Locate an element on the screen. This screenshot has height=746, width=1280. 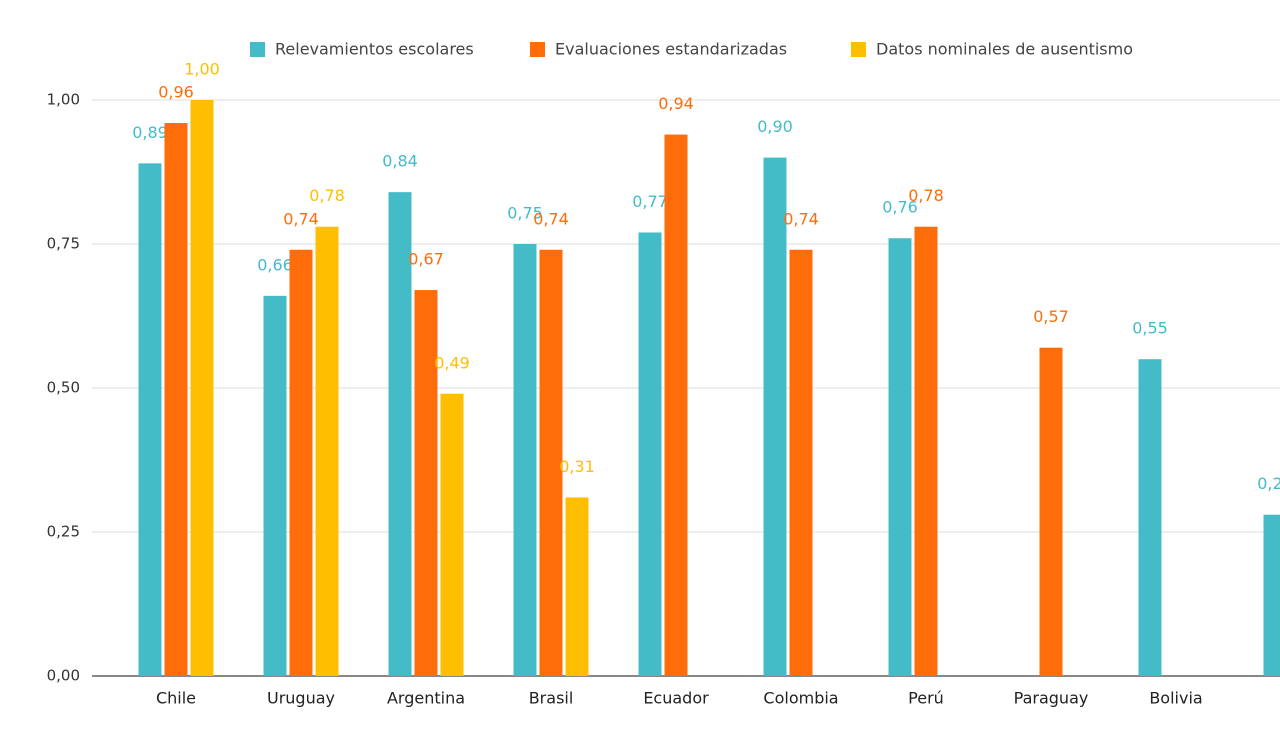
x-tick-label: Perú is located at coordinates (926, 698).